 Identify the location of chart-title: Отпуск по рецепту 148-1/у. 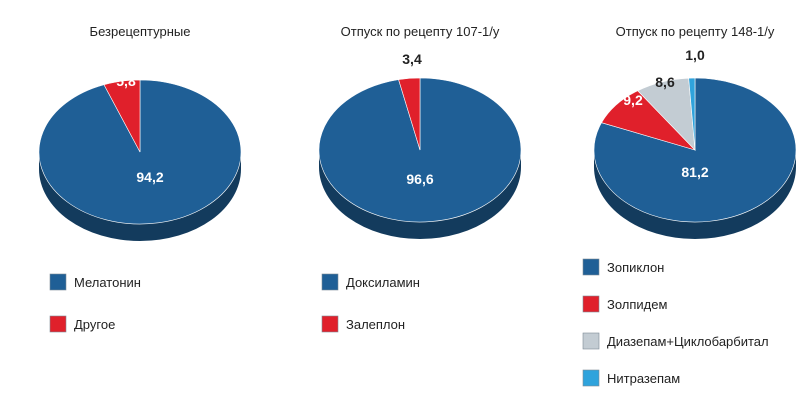
(695, 31).